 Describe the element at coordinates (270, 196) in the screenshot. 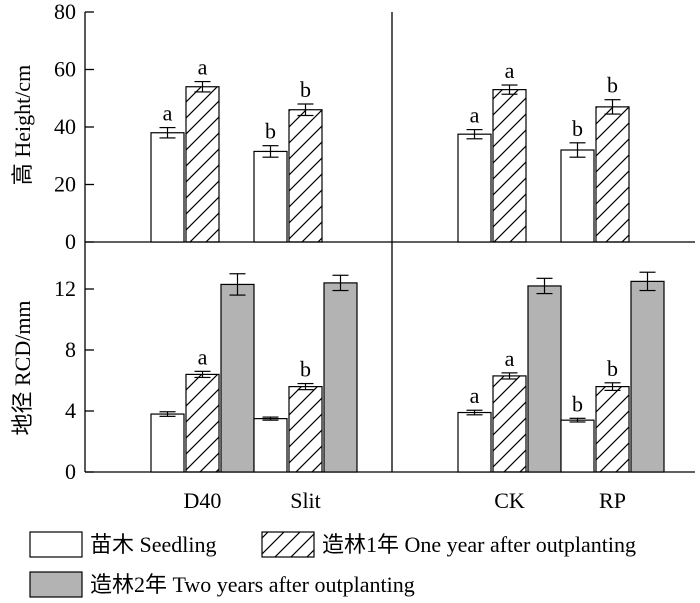

I see `bar-height-s0-Slit` at that location.